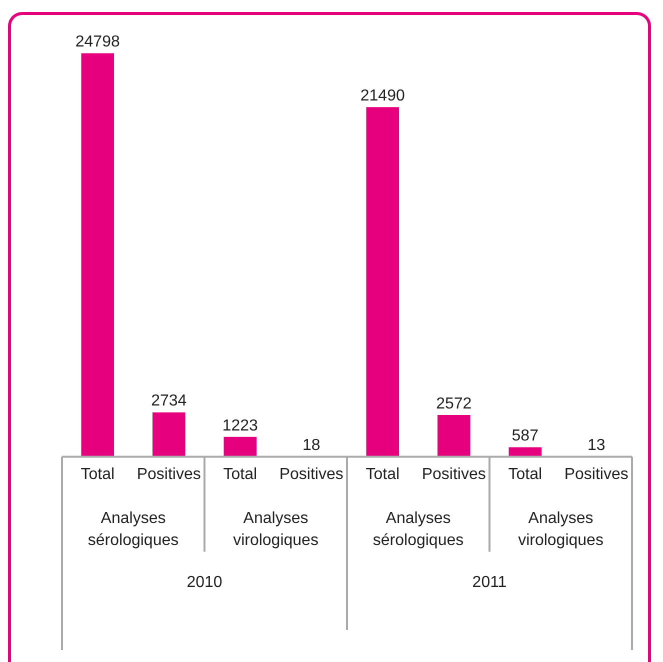  What do you see at coordinates (240, 425) in the screenshot?
I see `data-label: 1223` at bounding box center [240, 425].